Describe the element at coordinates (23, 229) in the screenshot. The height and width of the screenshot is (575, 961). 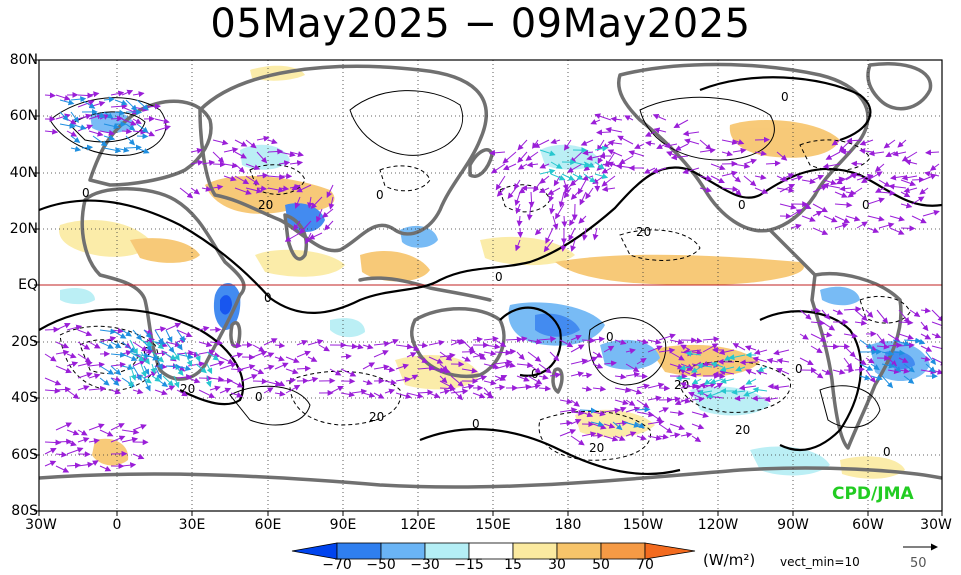
I see `lat-label: 20N` at that location.